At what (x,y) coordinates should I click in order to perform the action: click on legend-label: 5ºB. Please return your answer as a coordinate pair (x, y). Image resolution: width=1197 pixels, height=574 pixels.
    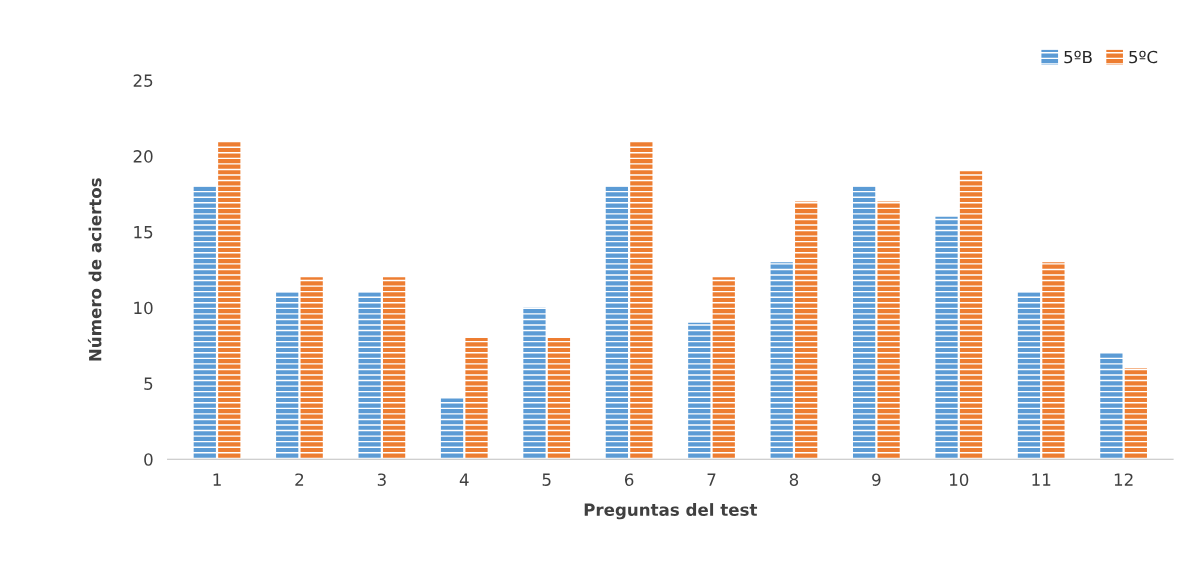
    Looking at the image, I should click on (1078, 57).